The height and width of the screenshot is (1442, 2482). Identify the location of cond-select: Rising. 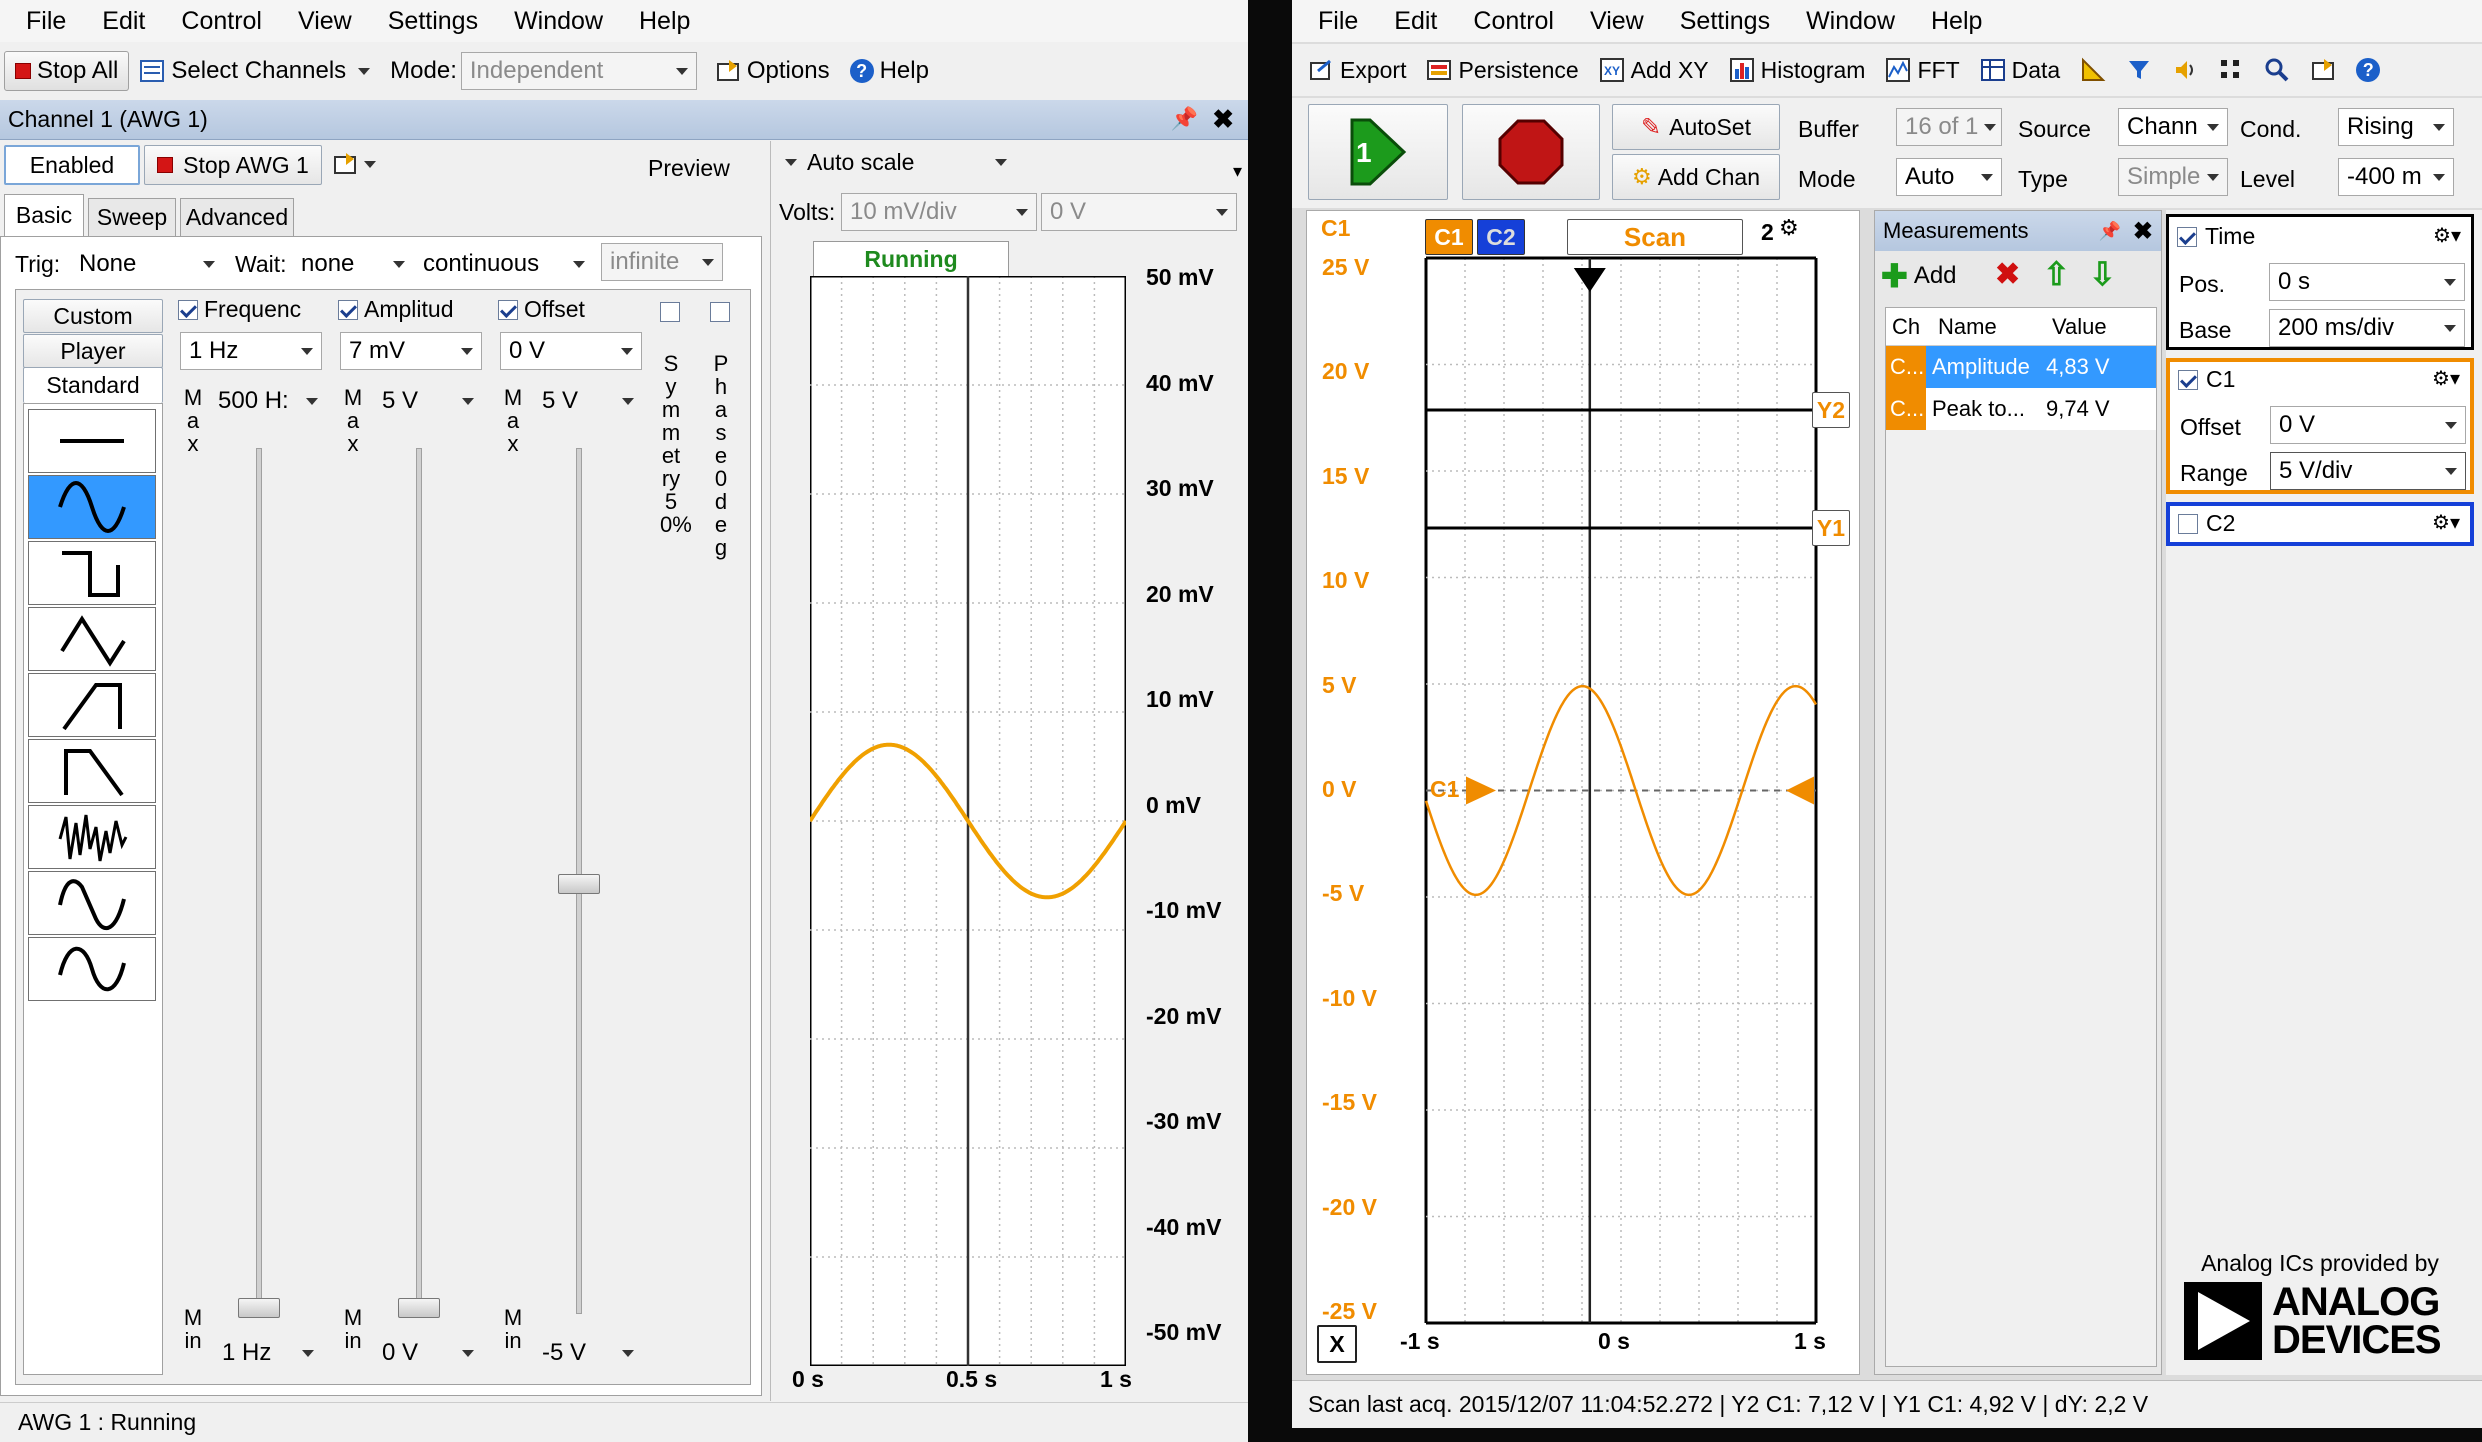
(2396, 127).